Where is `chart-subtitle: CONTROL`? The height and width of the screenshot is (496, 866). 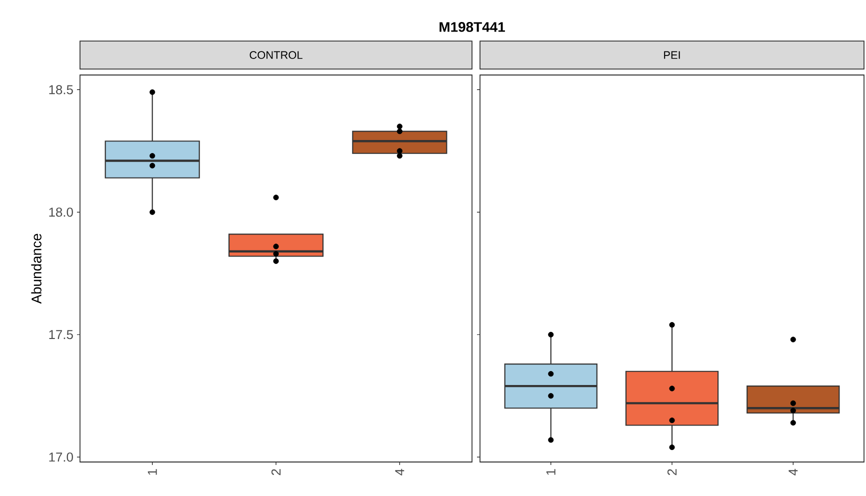
chart-subtitle: CONTROL is located at coordinates (276, 55).